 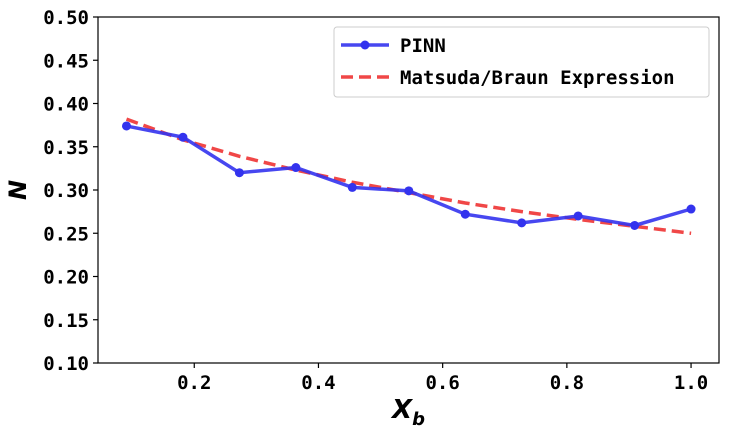 I want to click on y-tick-label: 0.10, so click(x=66, y=364).